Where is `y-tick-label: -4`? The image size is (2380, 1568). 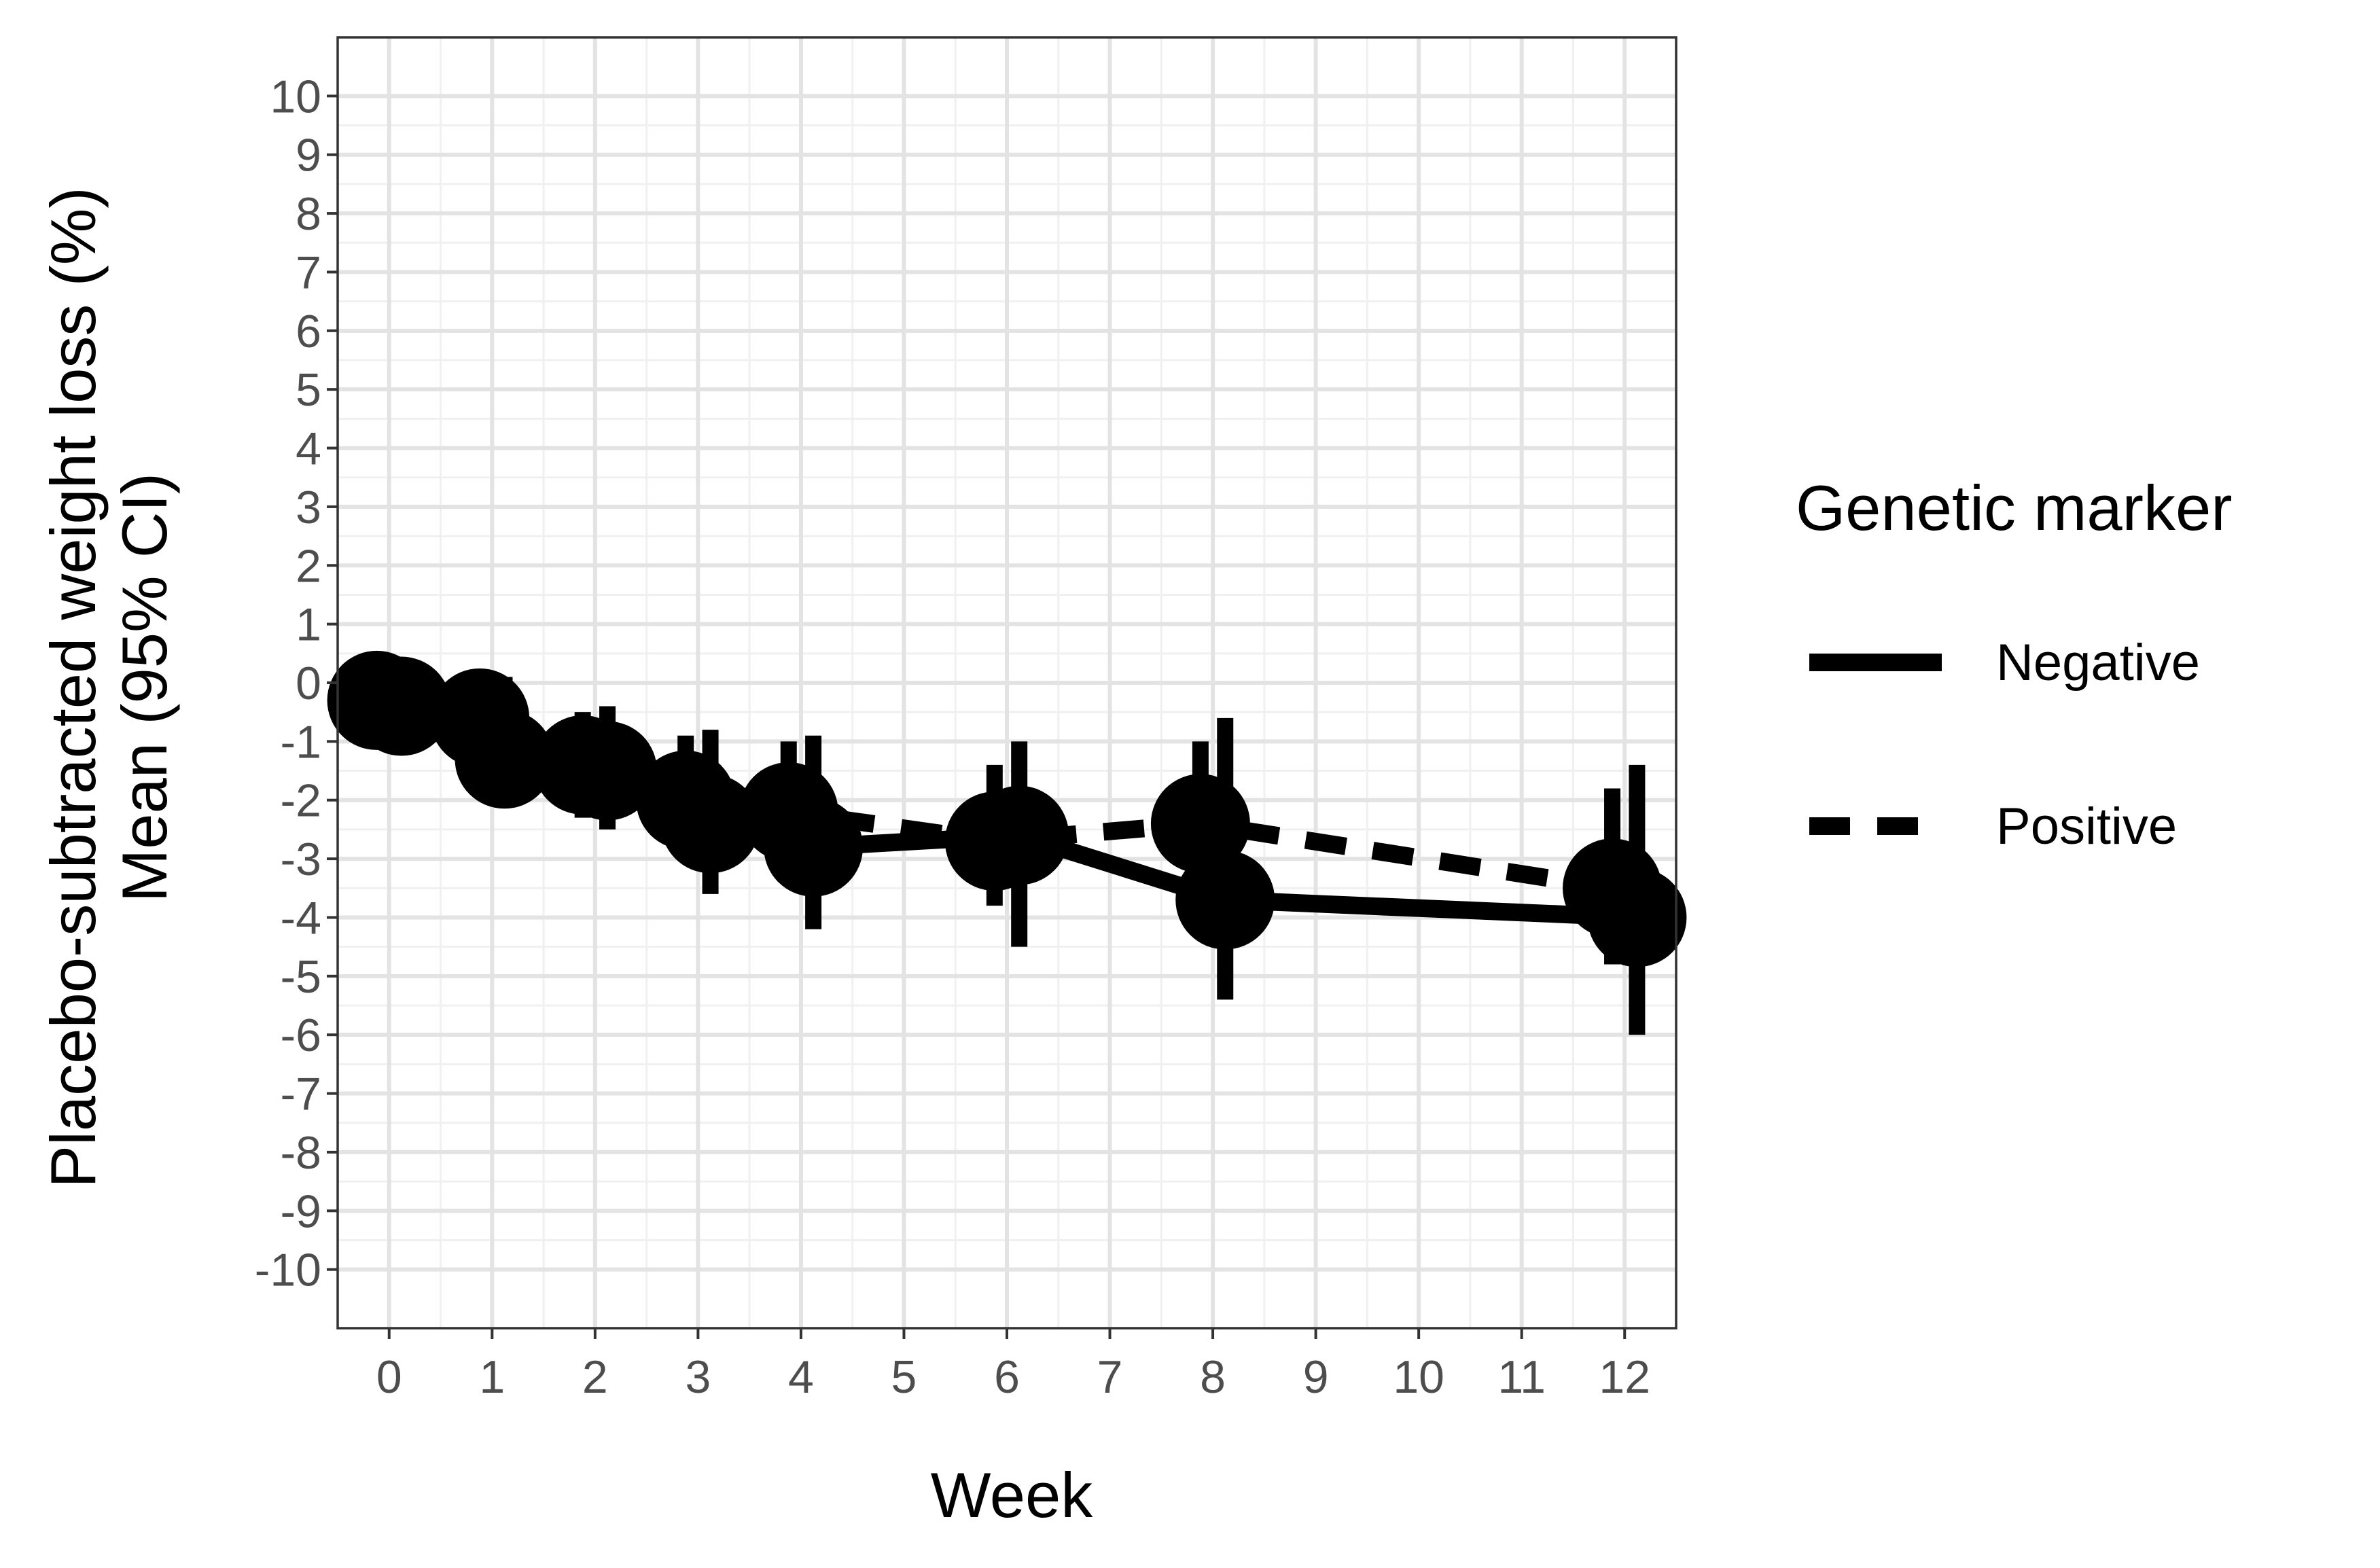 y-tick-label: -4 is located at coordinates (301, 918).